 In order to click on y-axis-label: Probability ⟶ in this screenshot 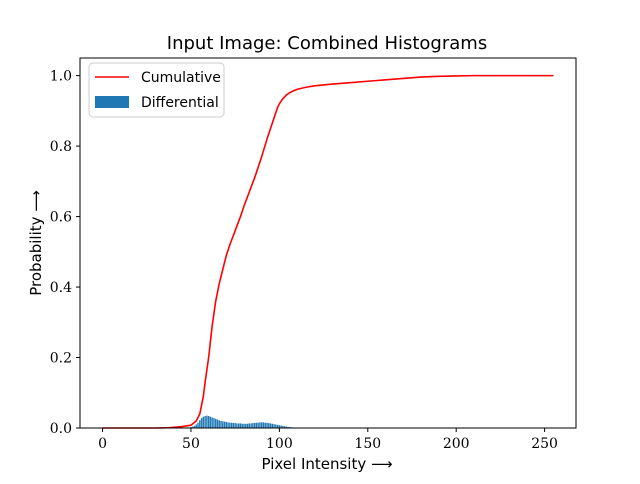, I will do `click(36, 243)`.